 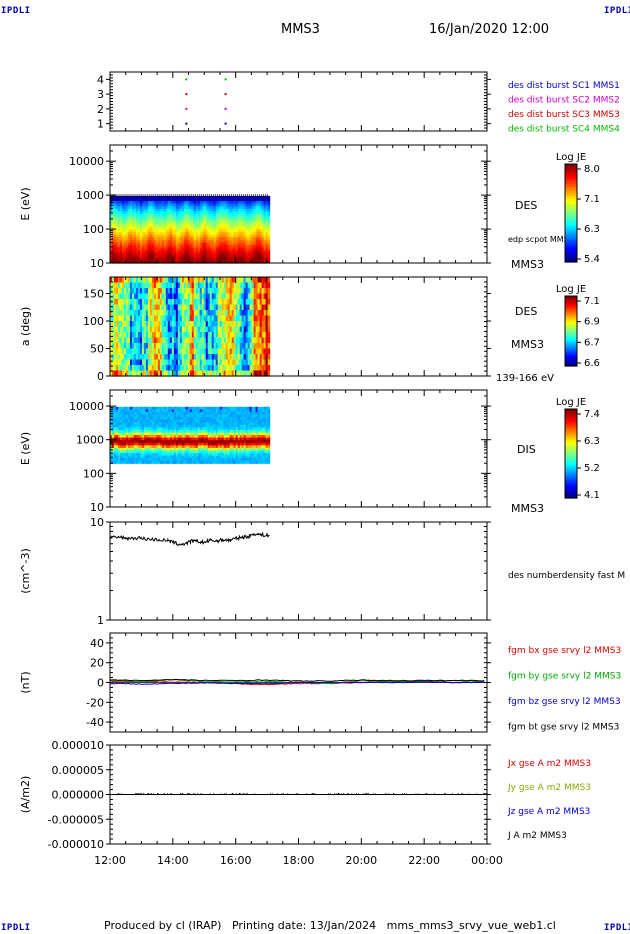 What do you see at coordinates (571, 259) in the screenshot?
I see `colorbar-cell` at bounding box center [571, 259].